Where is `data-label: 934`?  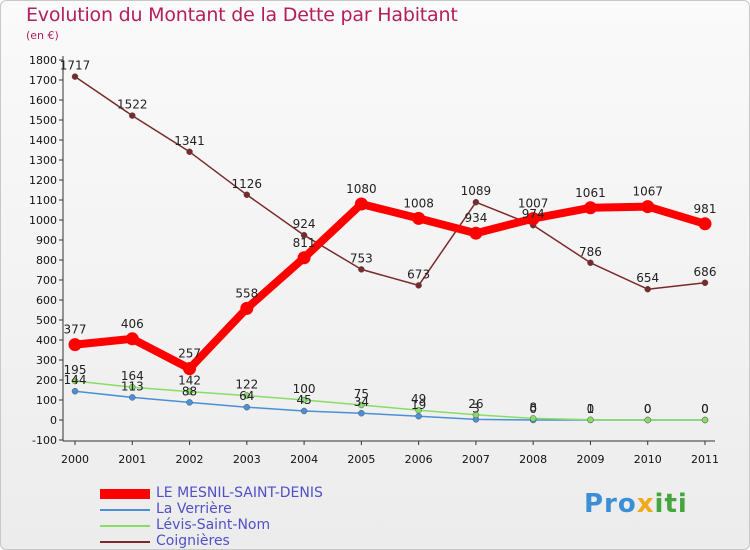 data-label: 934 is located at coordinates (475, 218).